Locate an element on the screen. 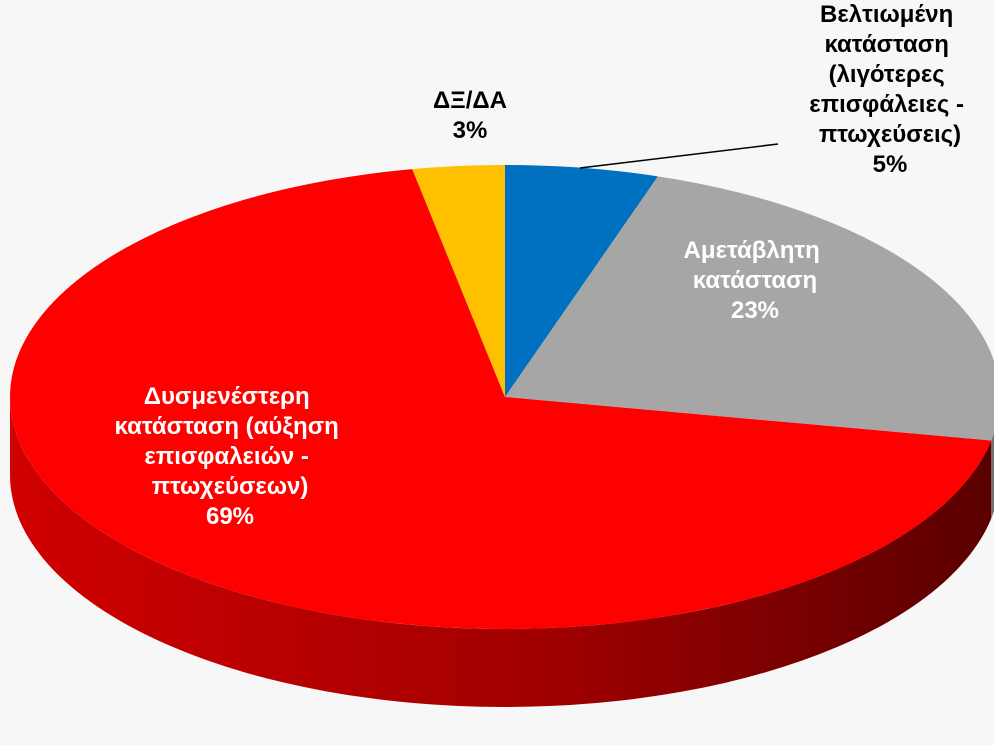  slice-value-label: 69% is located at coordinates (230, 516).